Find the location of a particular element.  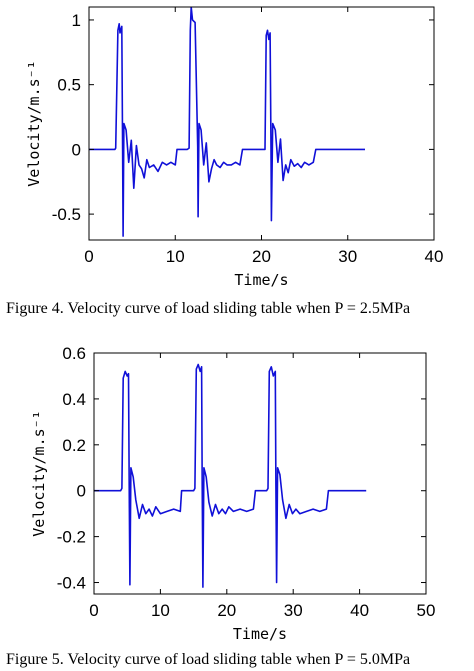

y-tick-label: -0.2 is located at coordinates (71, 537).